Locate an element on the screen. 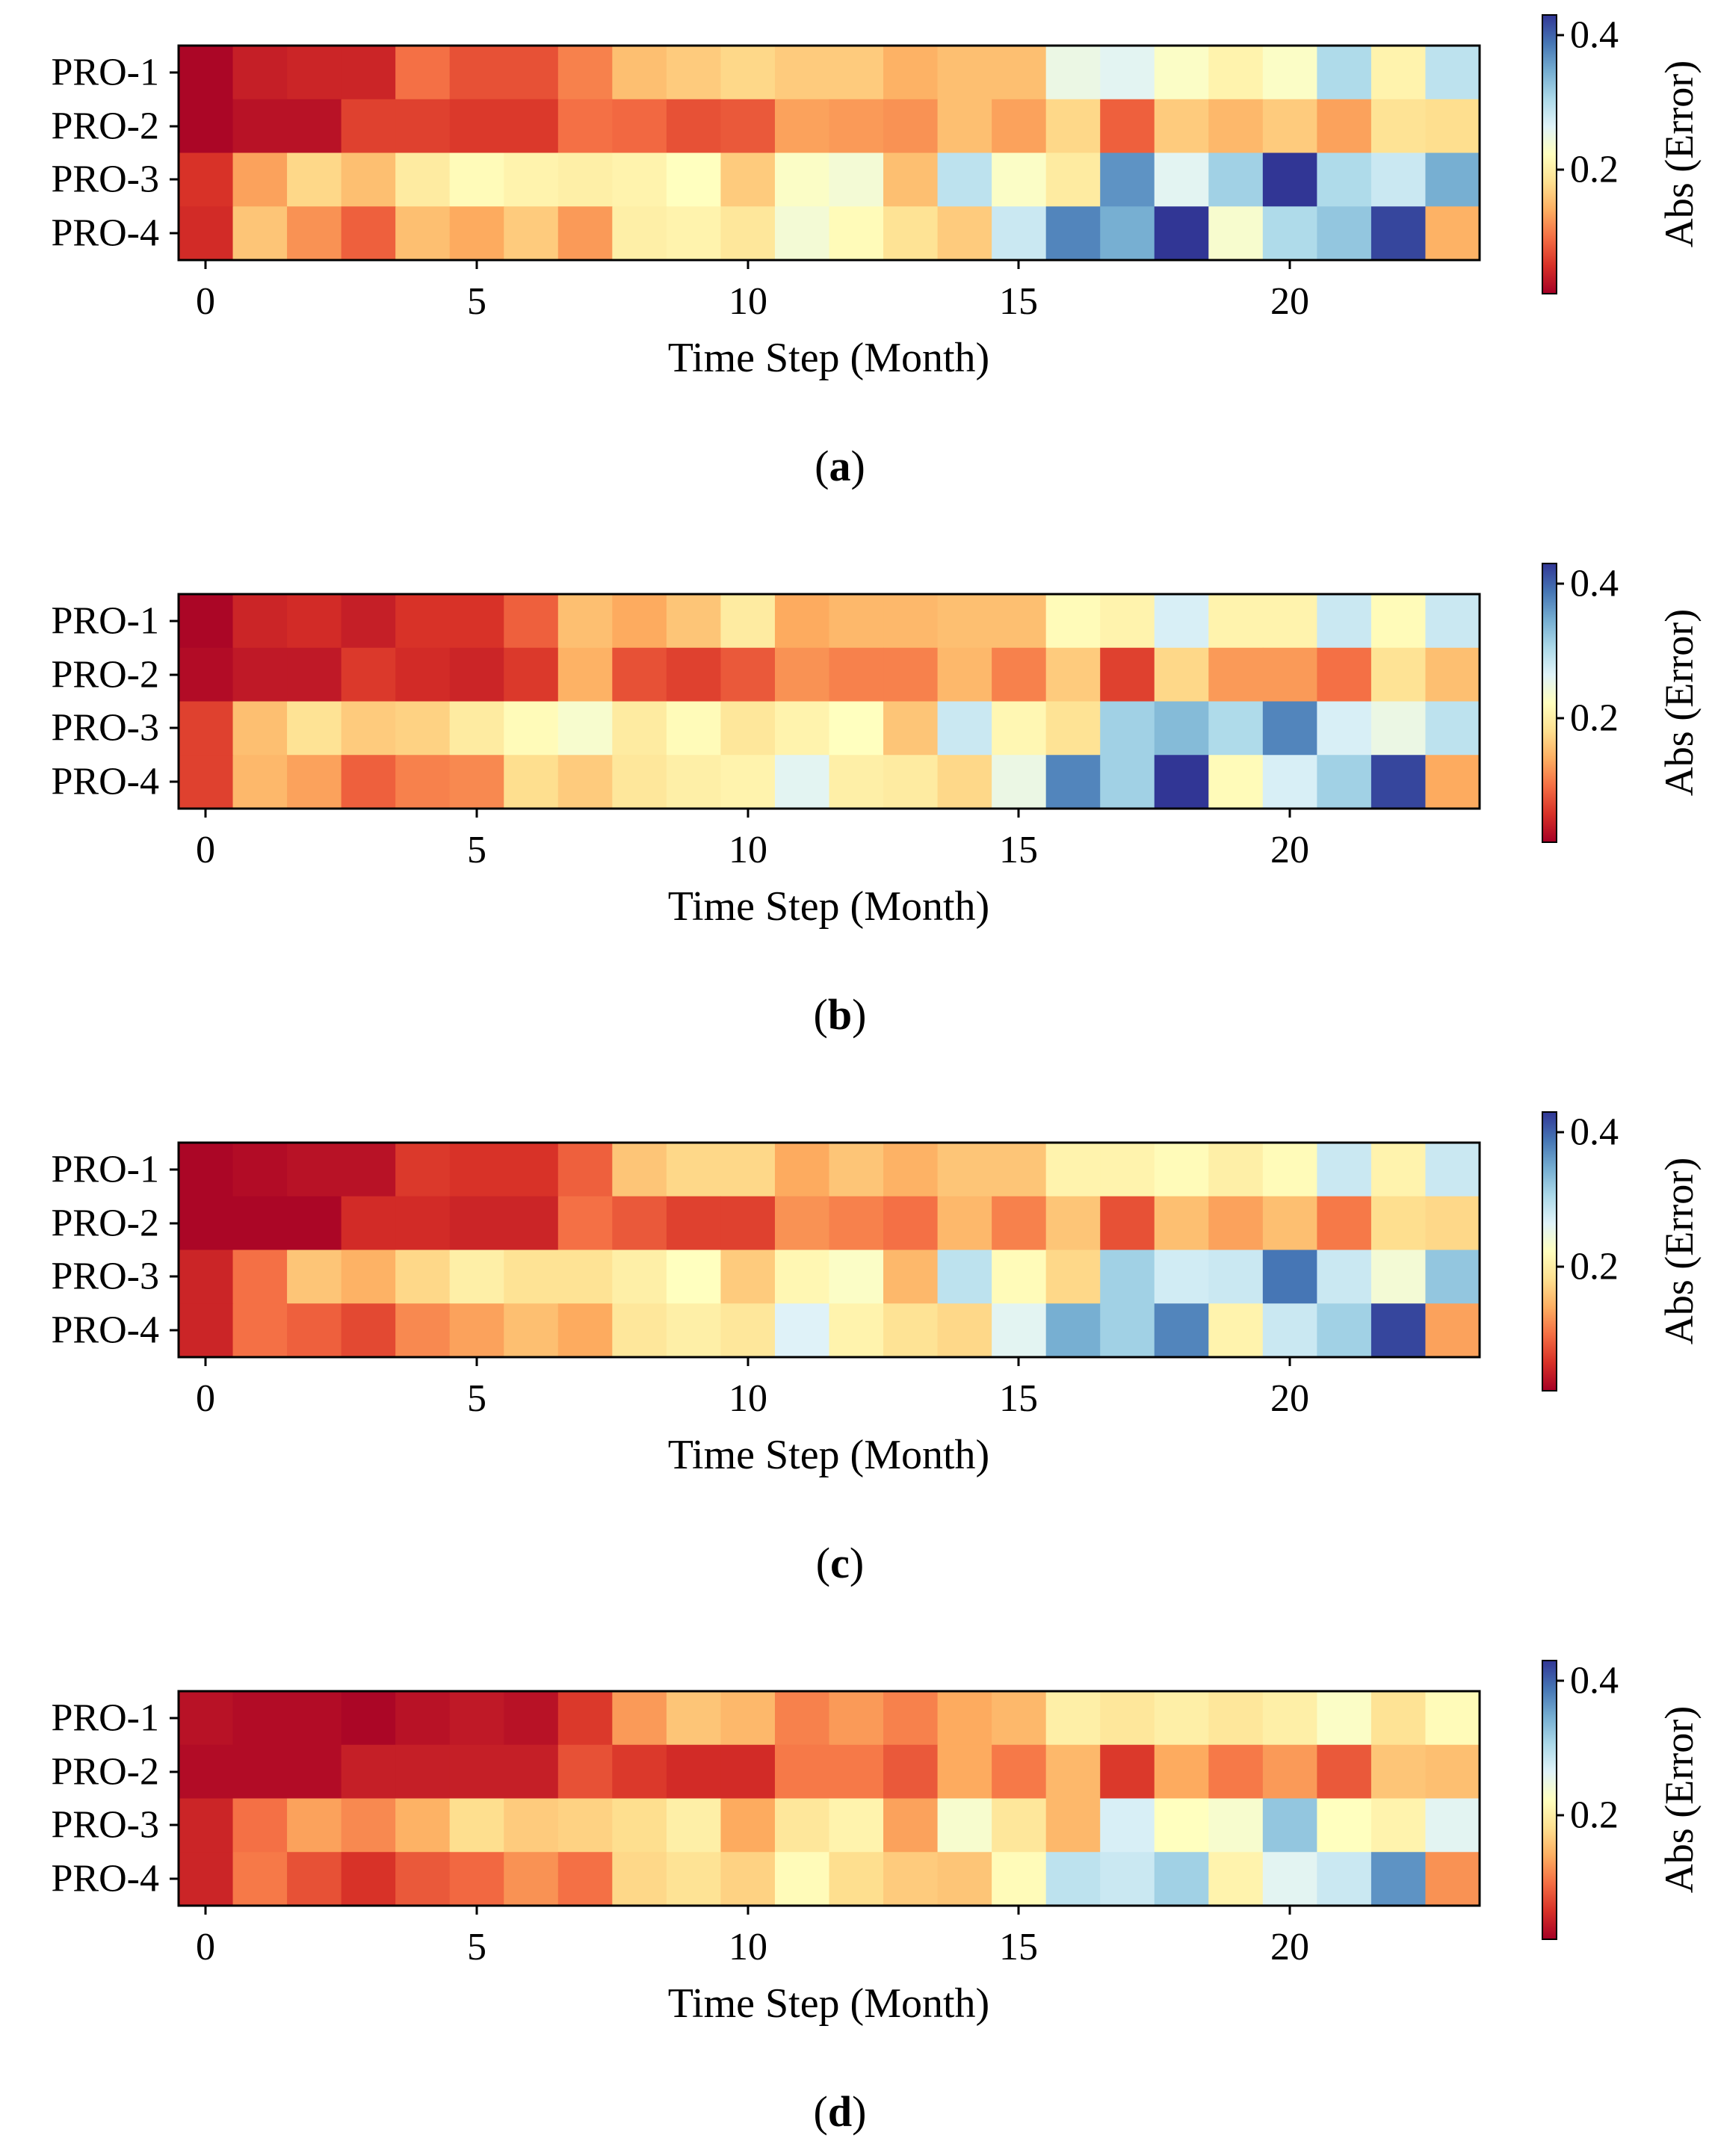  heatmap-cell-pro-2-t11 is located at coordinates (802, 674).